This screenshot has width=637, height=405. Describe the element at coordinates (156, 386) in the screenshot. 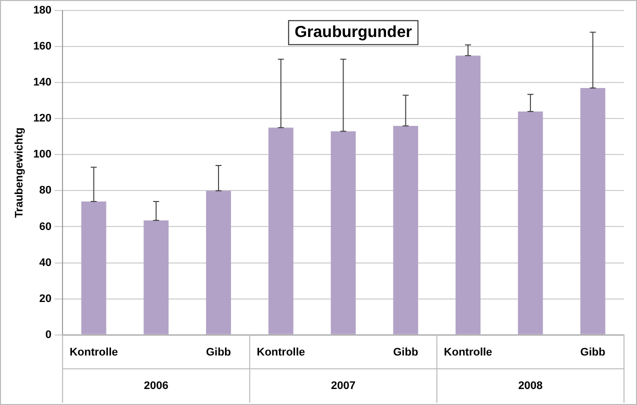

I see `text: 2006` at that location.